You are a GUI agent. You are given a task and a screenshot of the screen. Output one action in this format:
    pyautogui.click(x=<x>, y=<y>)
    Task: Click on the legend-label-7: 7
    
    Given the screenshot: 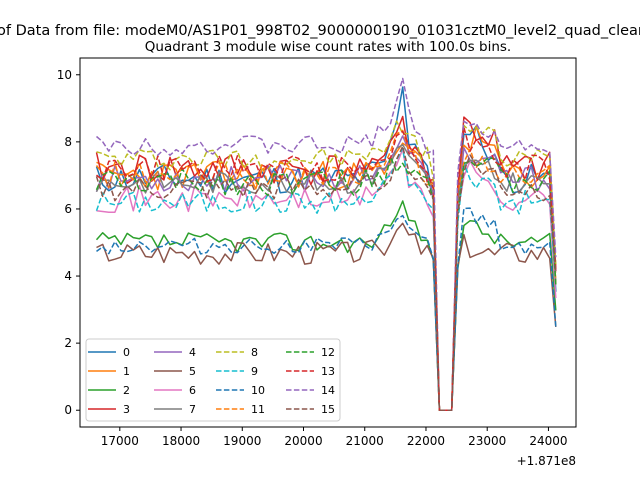 What is the action you would take?
    pyautogui.click(x=192, y=409)
    